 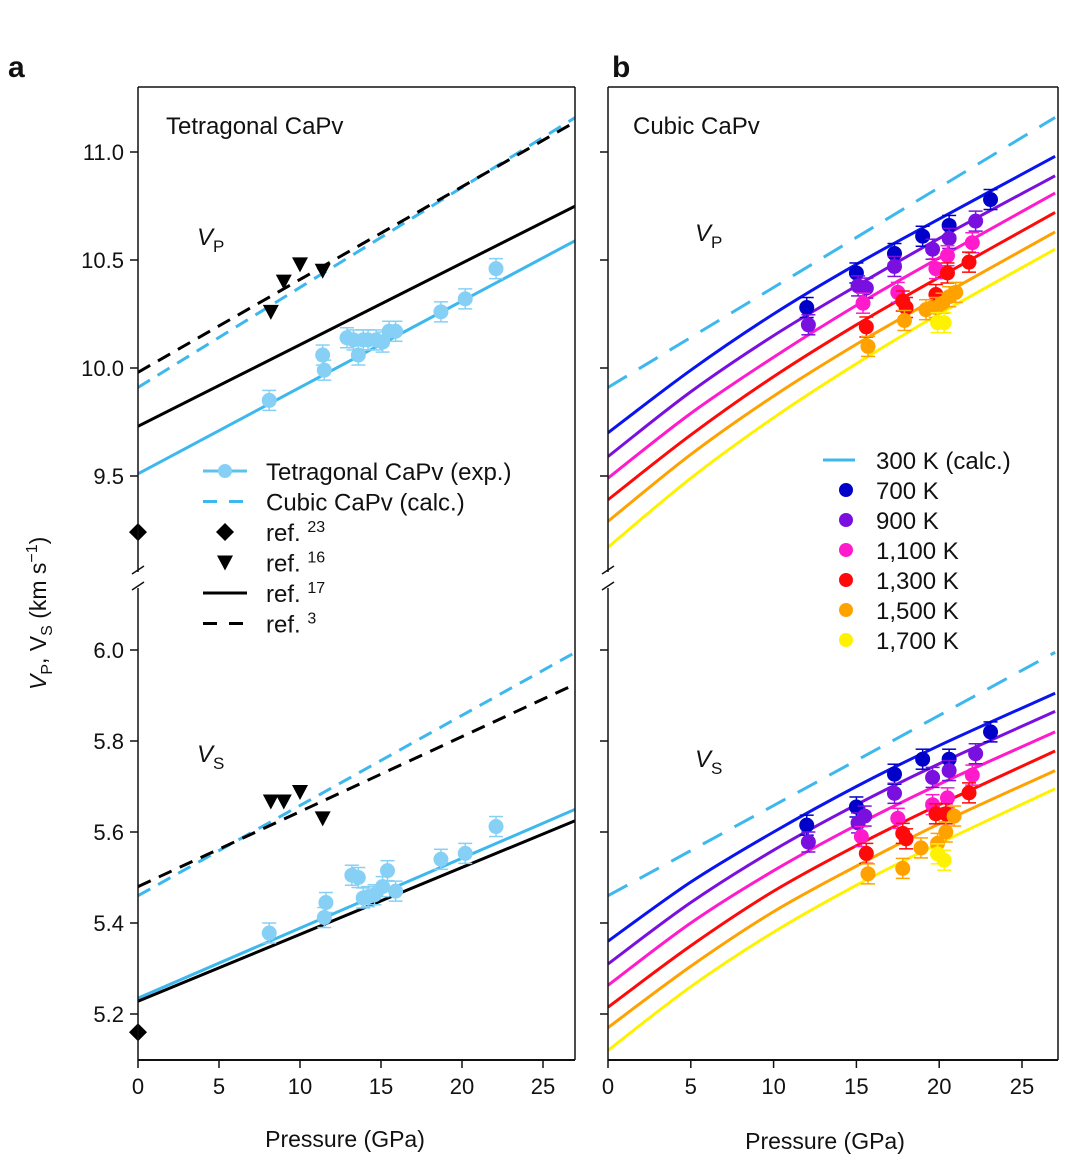 I want to click on line-300-k-calc-vp, so click(x=832, y=252).